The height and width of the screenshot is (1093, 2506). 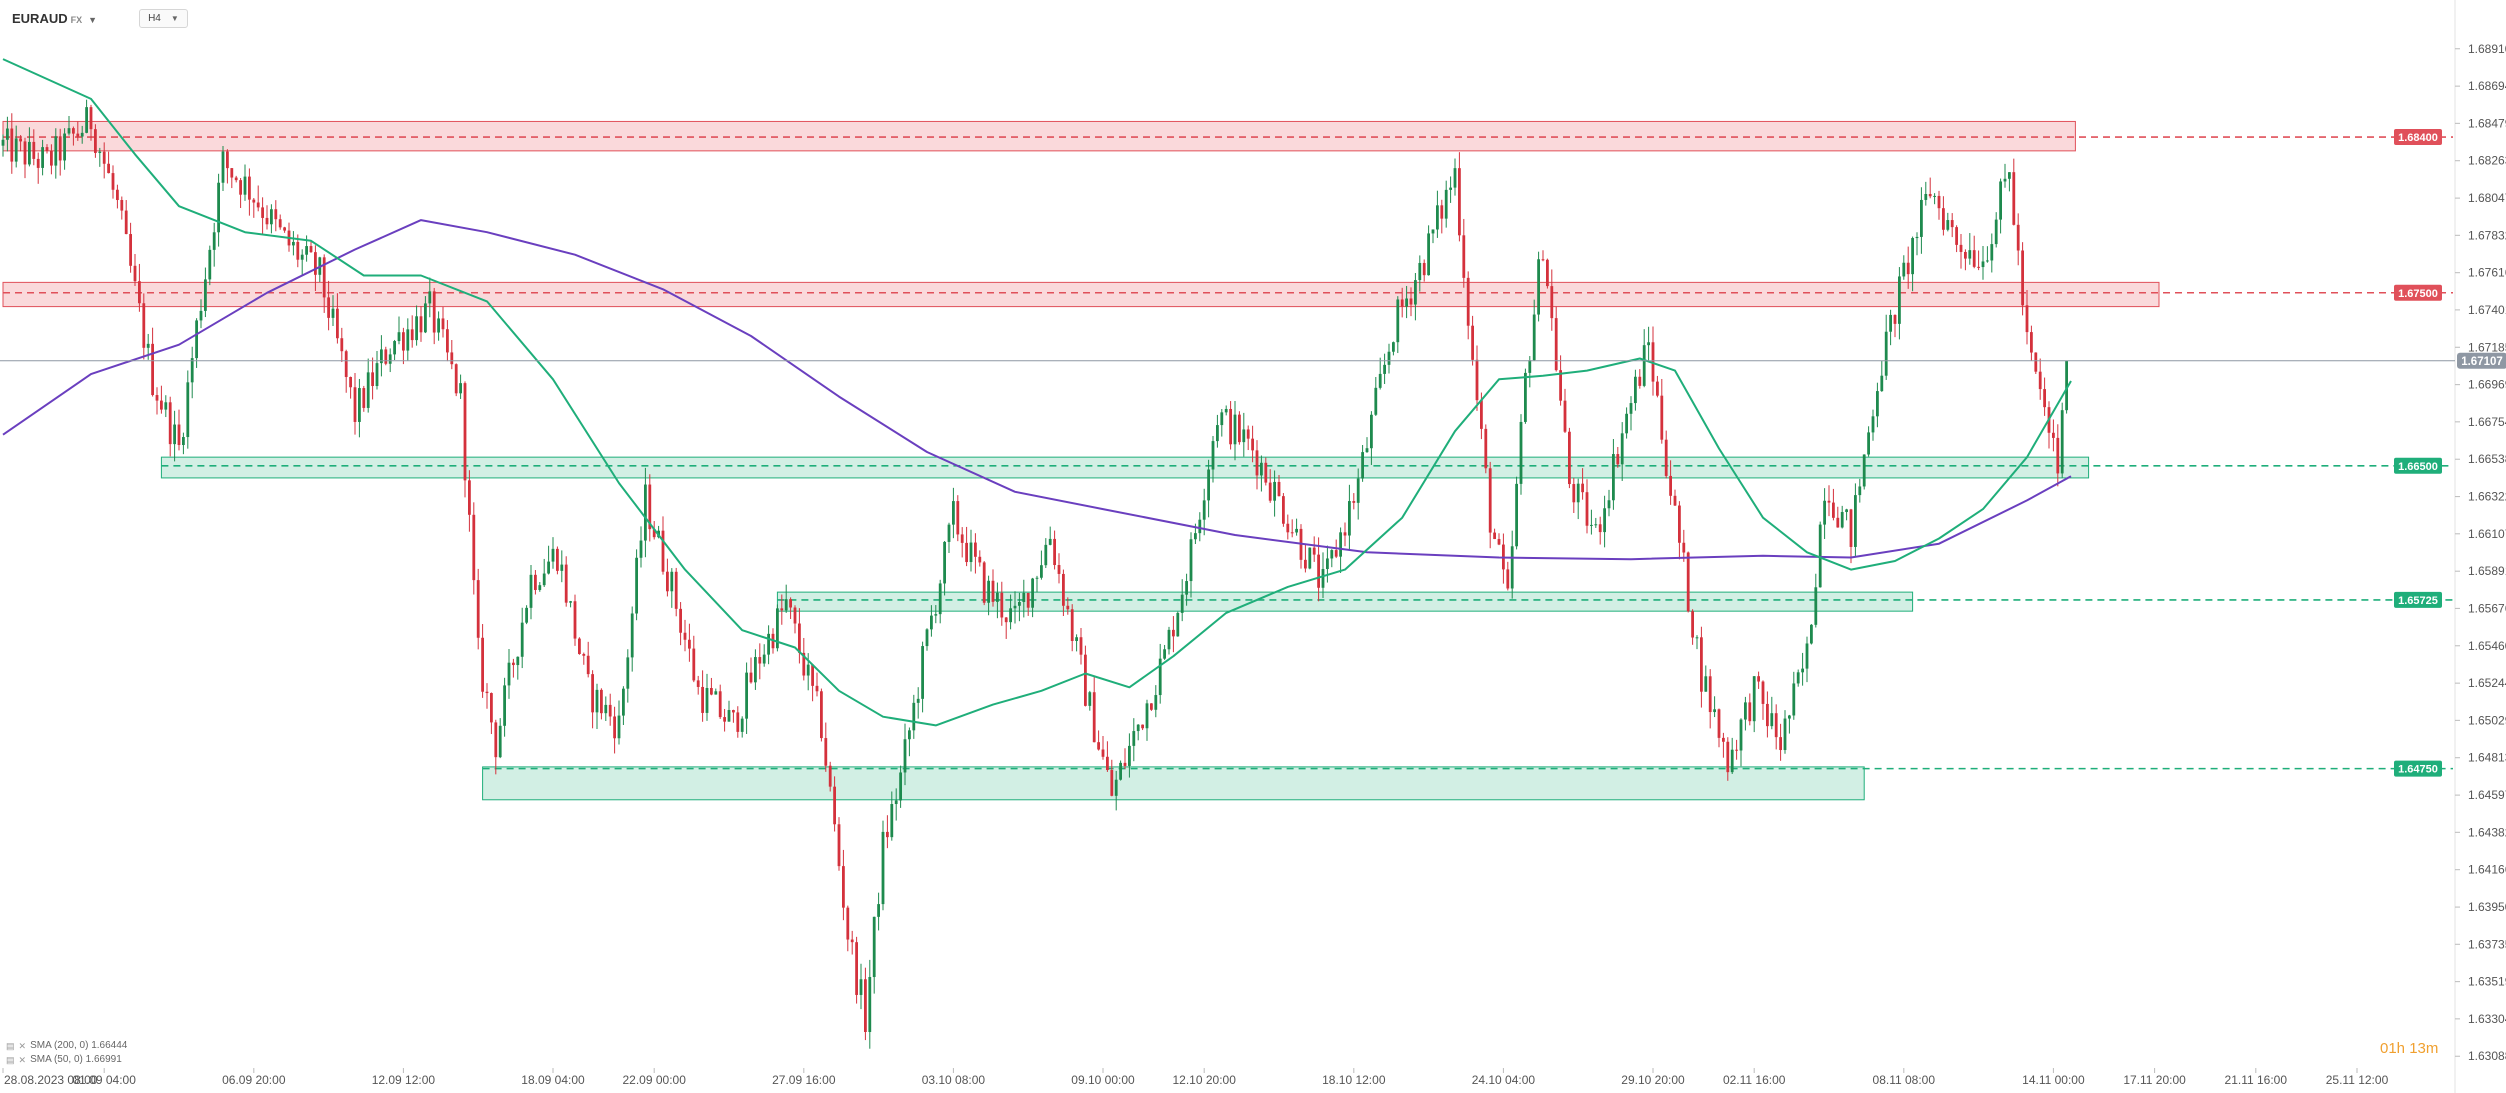 What do you see at coordinates (2418, 292) in the screenshot?
I see `level-price-badge` at bounding box center [2418, 292].